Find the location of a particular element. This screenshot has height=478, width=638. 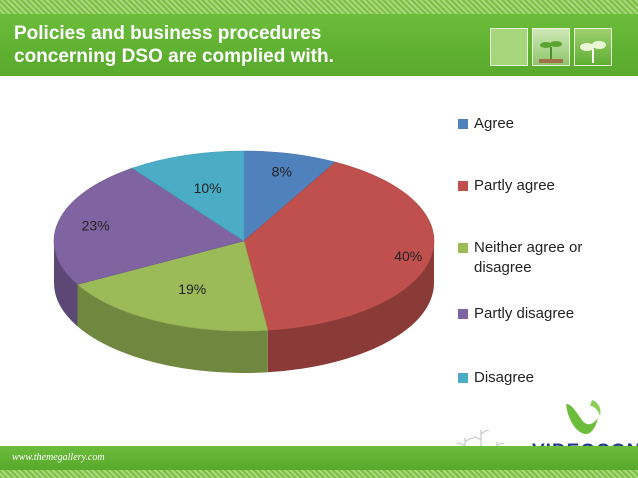

data-label-1: 40% is located at coordinates (408, 256).